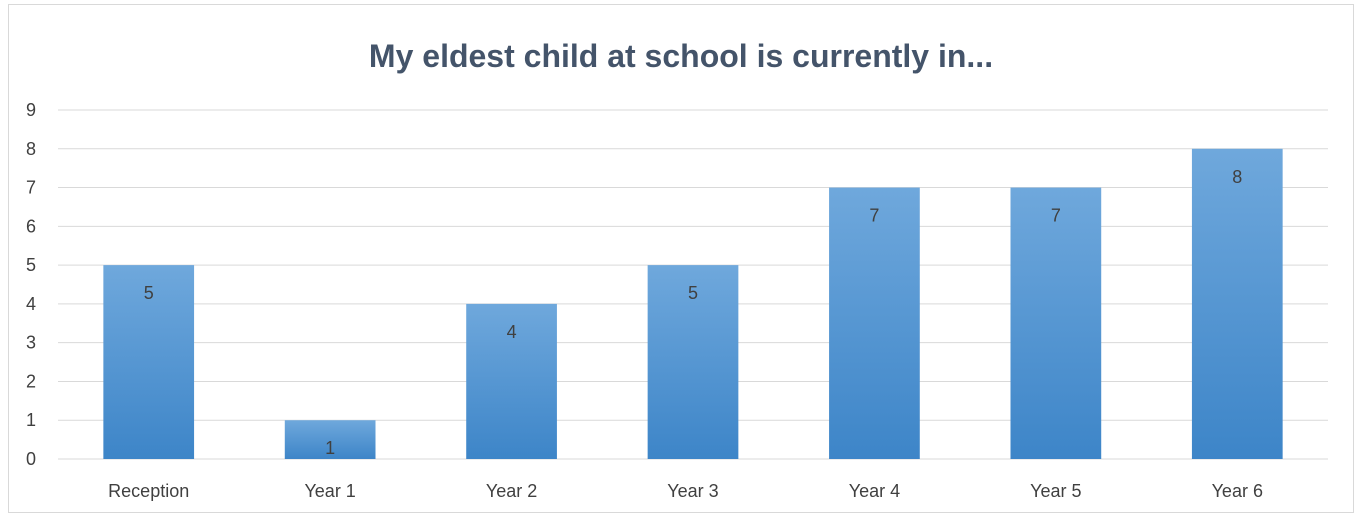  I want to click on y-tick-label: 1, so click(31, 420).